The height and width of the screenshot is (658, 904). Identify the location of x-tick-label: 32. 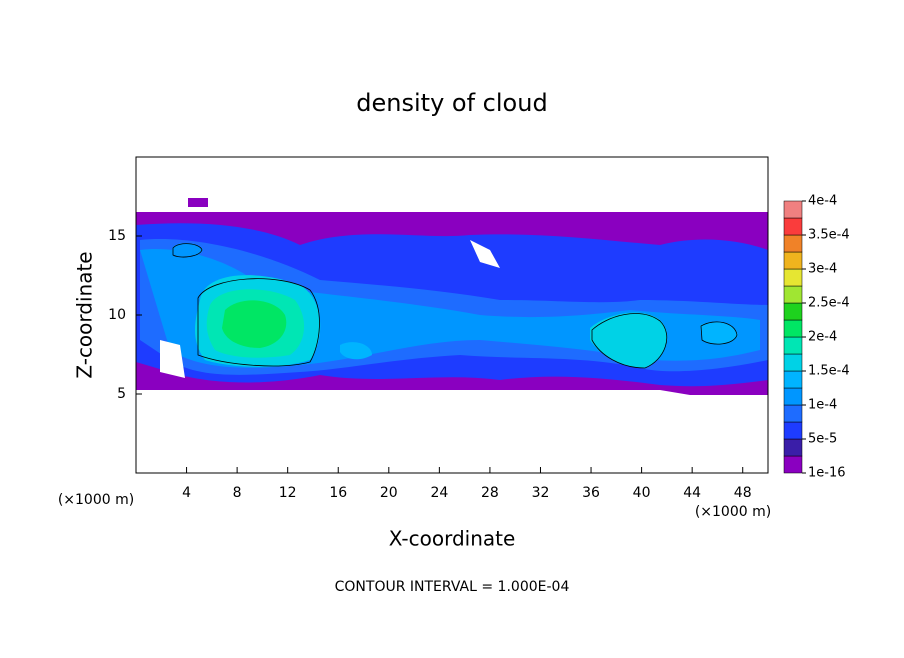
(541, 493).